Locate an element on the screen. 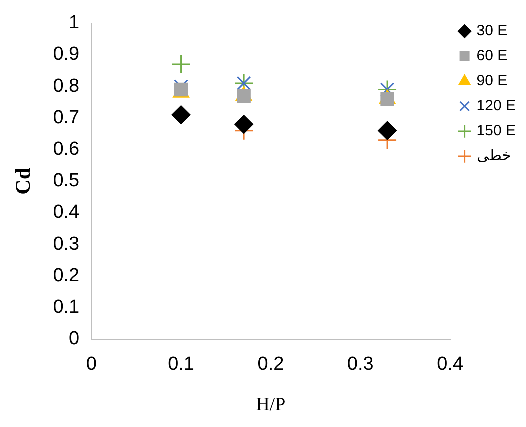  x-tick-label: 0.1 is located at coordinates (181, 365).